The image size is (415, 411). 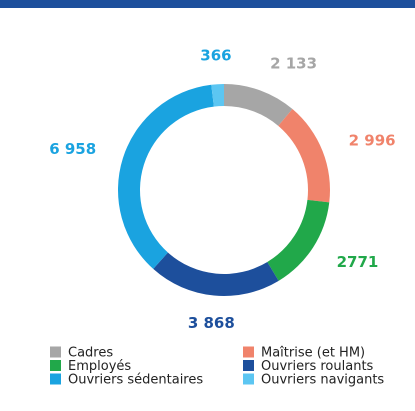 I want to click on legend-label: Ouvriers navigants, so click(x=322, y=380).